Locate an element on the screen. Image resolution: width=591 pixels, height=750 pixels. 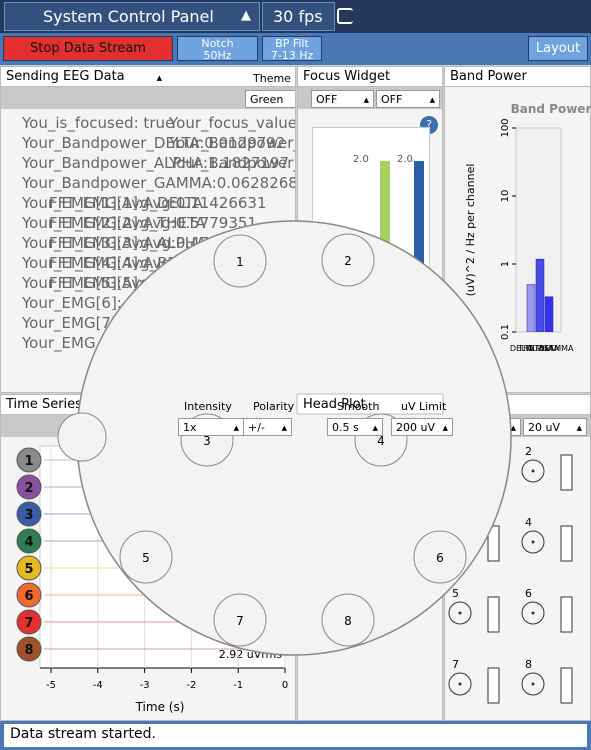
electrode-label: 3 is located at coordinates (207, 441).